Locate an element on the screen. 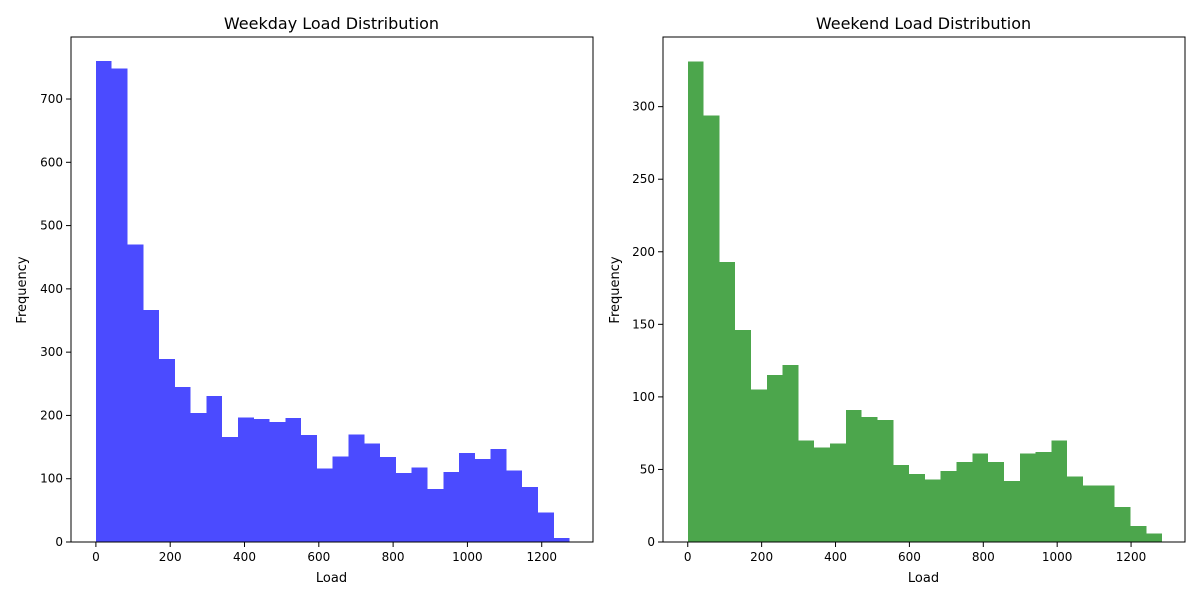  weekday-x-tick-label: 0 is located at coordinates (96, 557).